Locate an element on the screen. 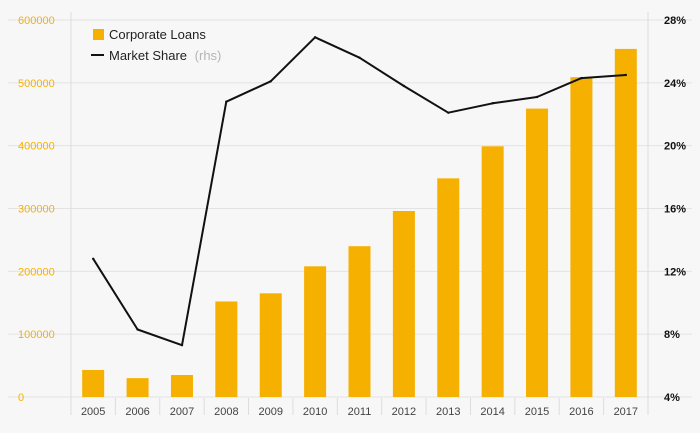 The image size is (700, 433). x-tick-label: 2007 is located at coordinates (182, 412).